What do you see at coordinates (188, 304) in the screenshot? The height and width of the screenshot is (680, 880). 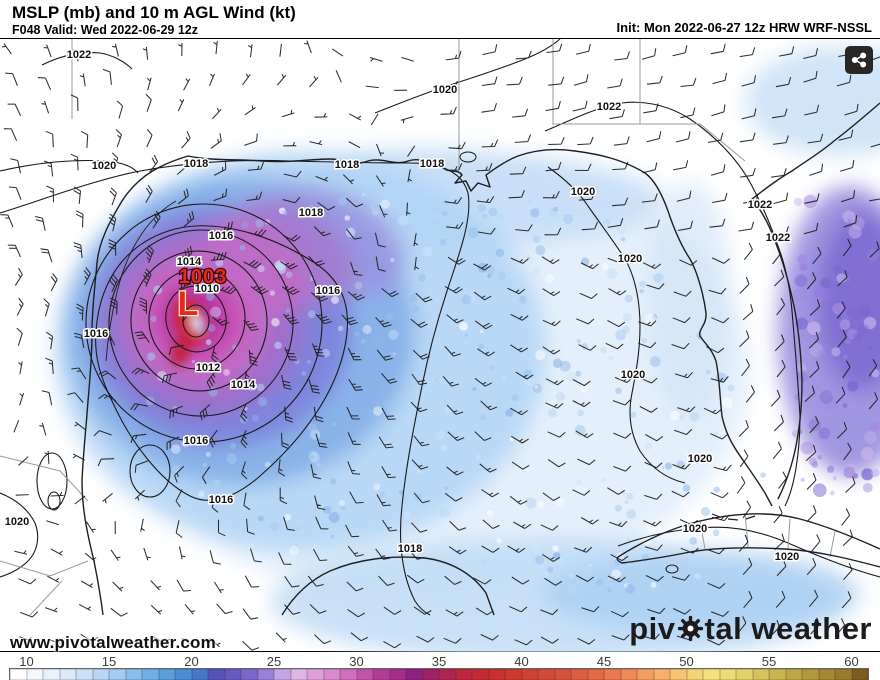 I see `low-pressure-symbol: L` at bounding box center [188, 304].